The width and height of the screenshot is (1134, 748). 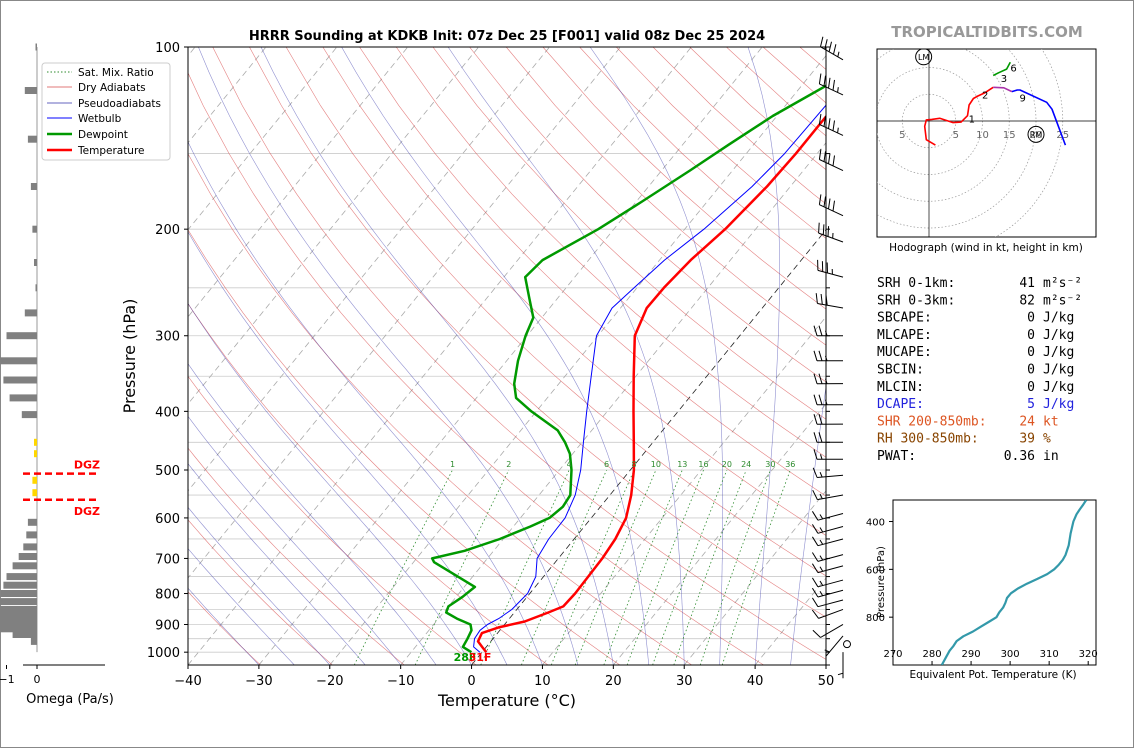 I want to click on surface-labels: 28F 31F, so click(x=473, y=657).